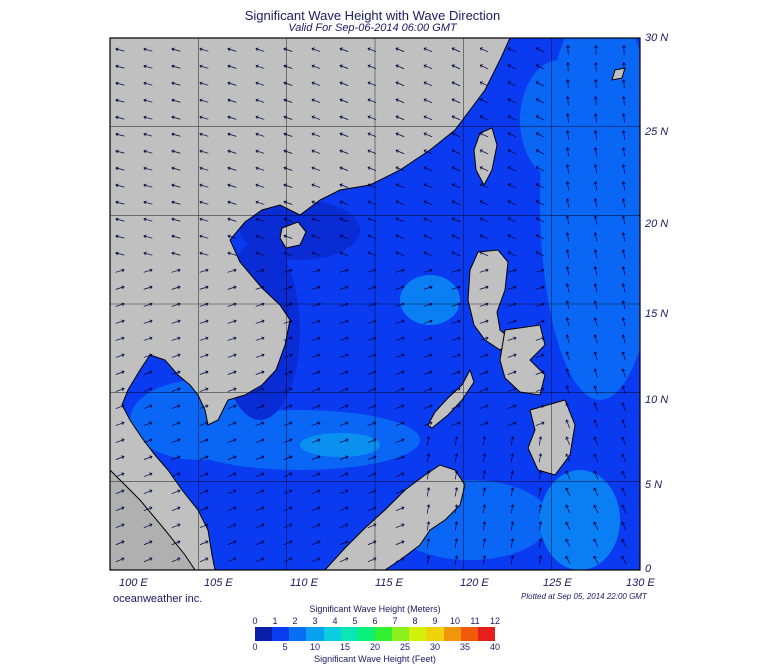  I want to click on colorbar-meters-tick: 4, so click(335, 621).